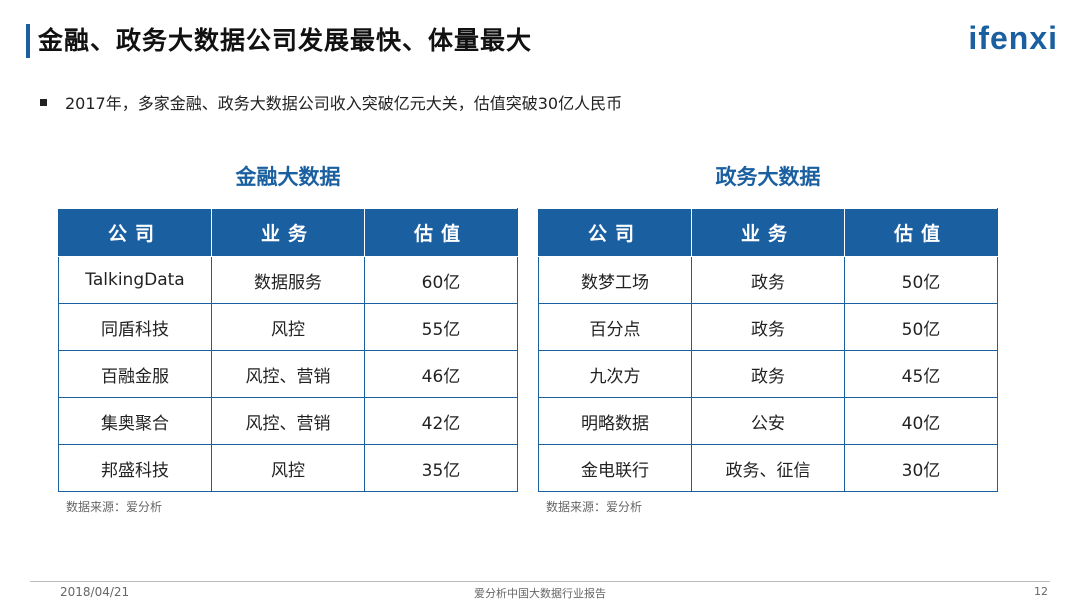 This screenshot has height=608, width=1080. What do you see at coordinates (43, 102) in the screenshot?
I see `bullet-square-icon` at bounding box center [43, 102].